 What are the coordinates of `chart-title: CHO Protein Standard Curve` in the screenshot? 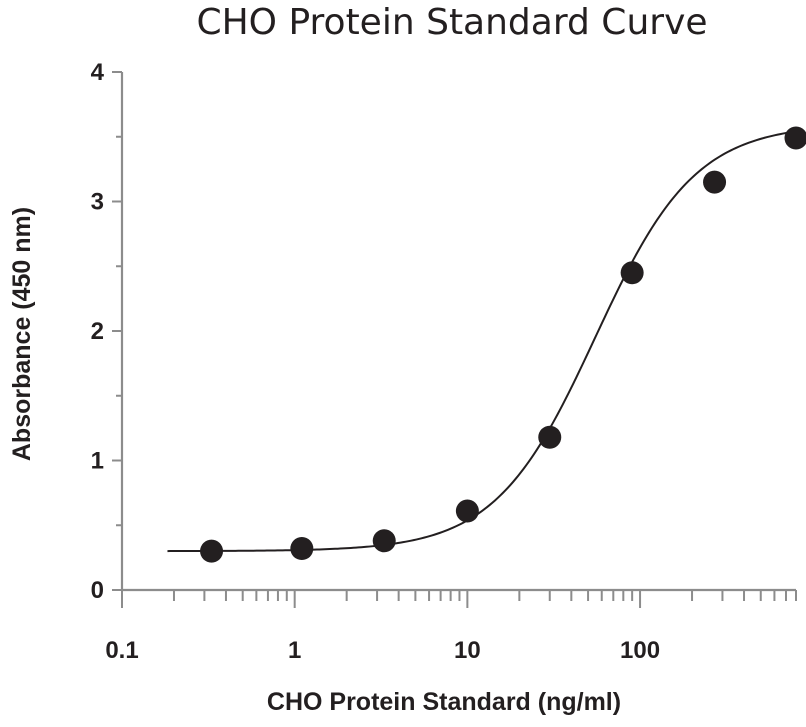 It's located at (451, 22).